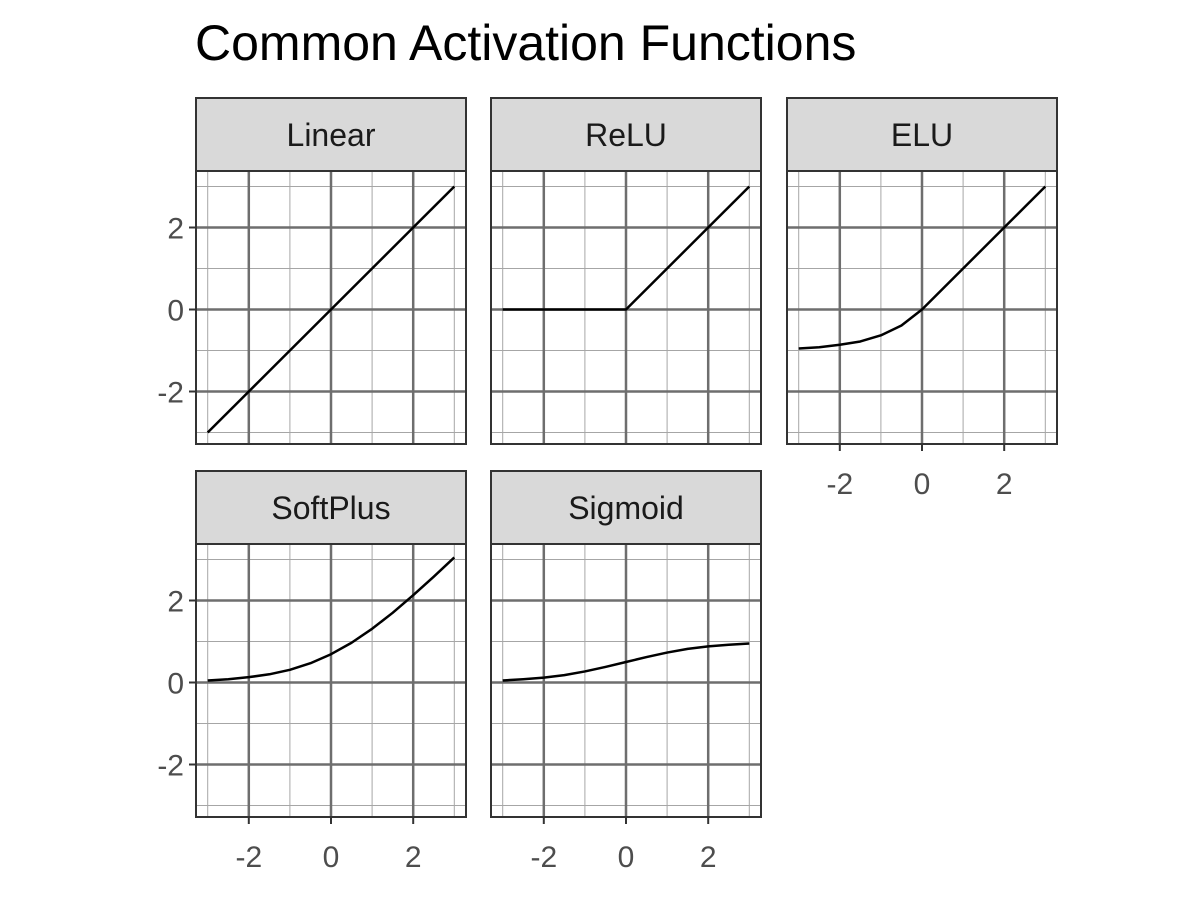 The width and height of the screenshot is (1200, 900). I want to click on panel-linear: Linear 2 0 -2, so click(312, 271).